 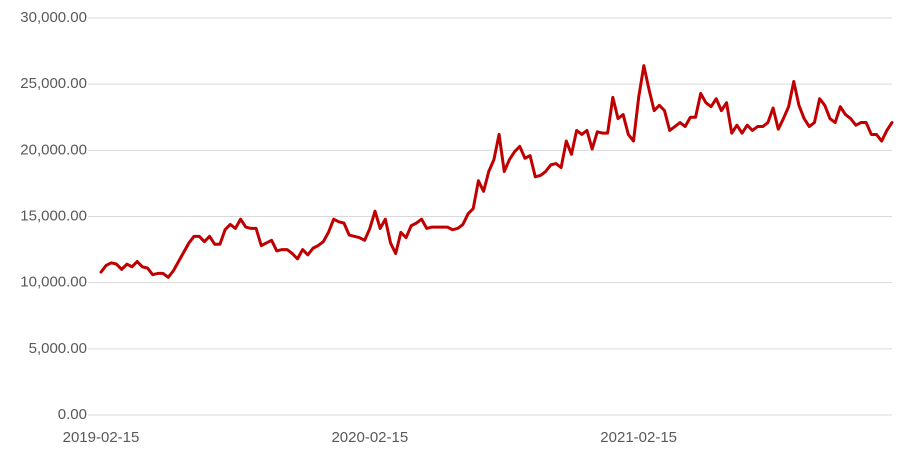 What do you see at coordinates (72, 414) in the screenshot?
I see `y-tick-label: 0.00` at bounding box center [72, 414].